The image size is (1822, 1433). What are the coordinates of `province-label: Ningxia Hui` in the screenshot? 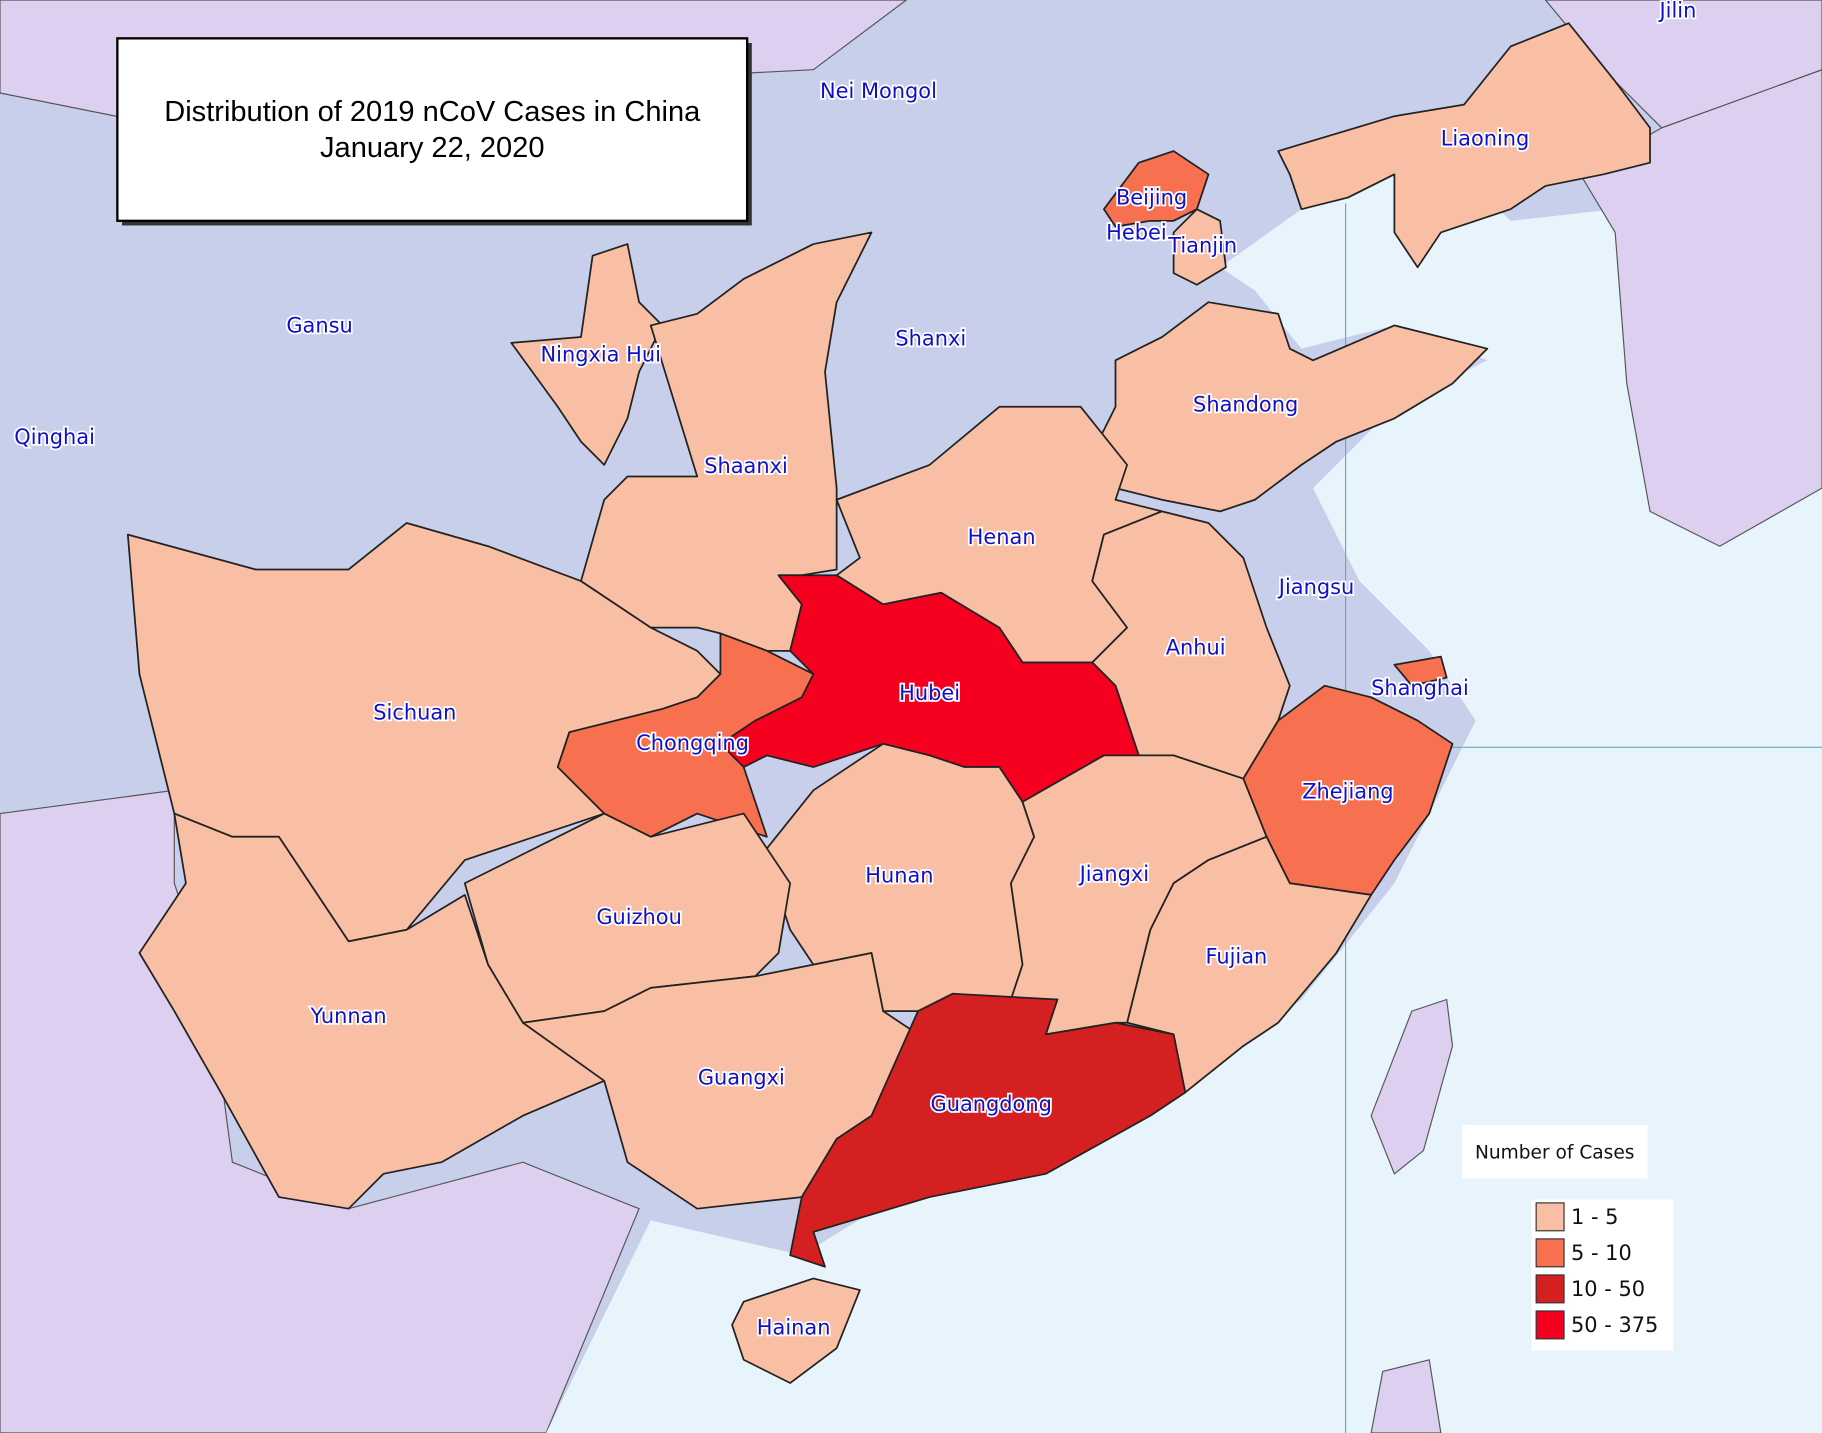 It's located at (601, 355).